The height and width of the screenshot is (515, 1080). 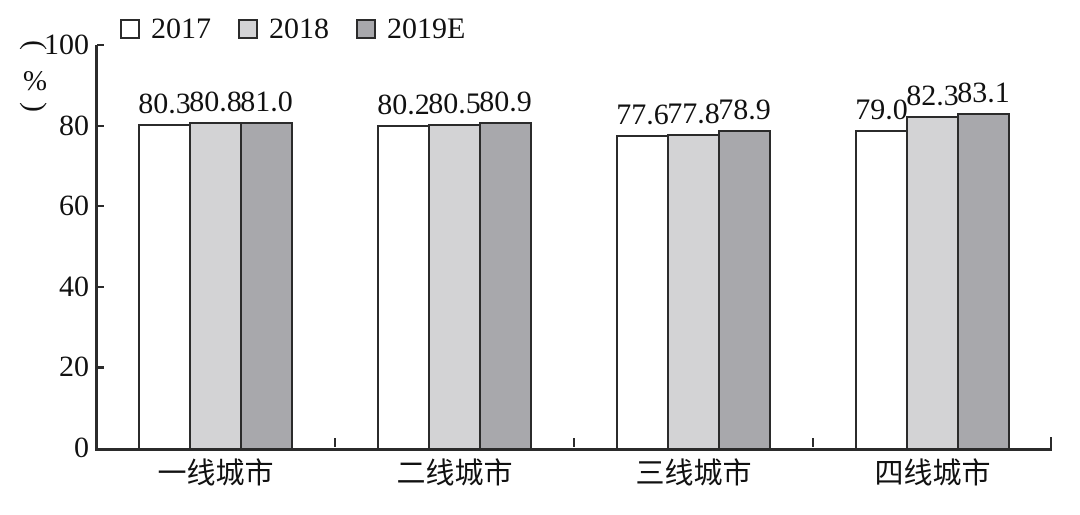 I want to click on bar-value-label: 83.1, so click(x=983, y=93).